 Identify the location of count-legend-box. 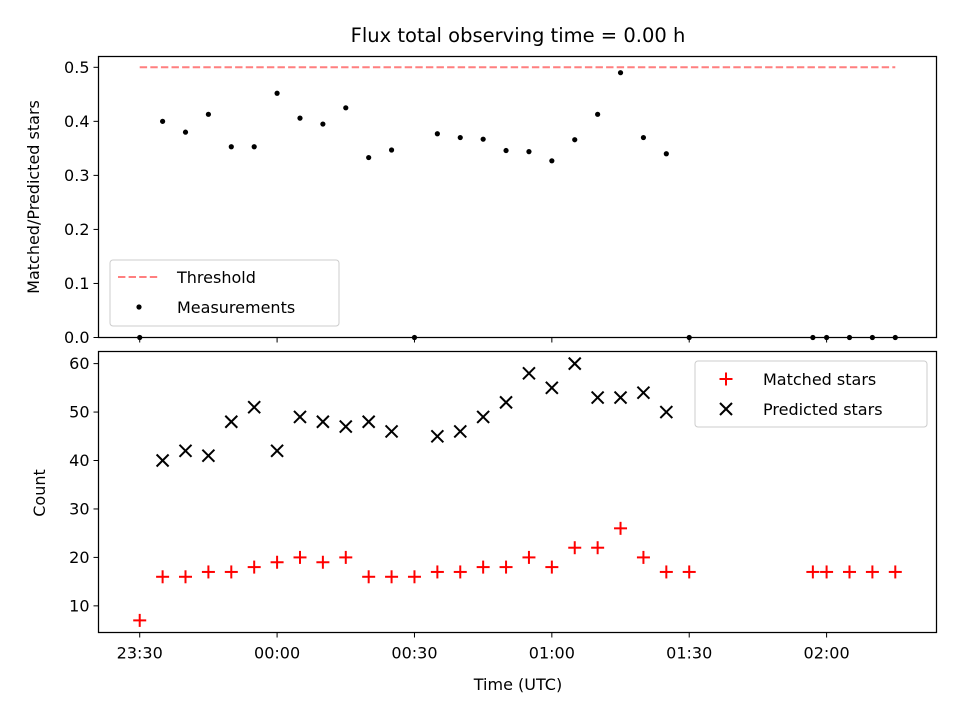
(811, 394).